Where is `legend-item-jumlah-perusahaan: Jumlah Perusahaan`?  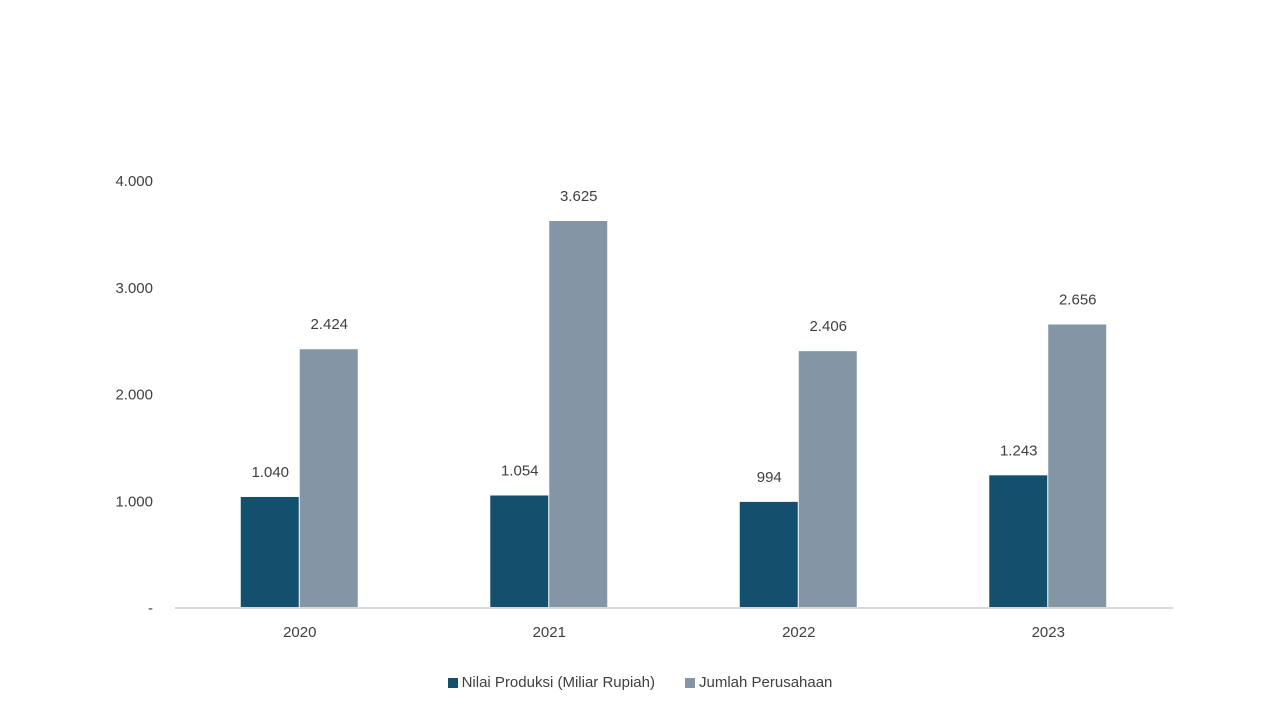 legend-item-jumlah-perusahaan: Jumlah Perusahaan is located at coordinates (758, 682).